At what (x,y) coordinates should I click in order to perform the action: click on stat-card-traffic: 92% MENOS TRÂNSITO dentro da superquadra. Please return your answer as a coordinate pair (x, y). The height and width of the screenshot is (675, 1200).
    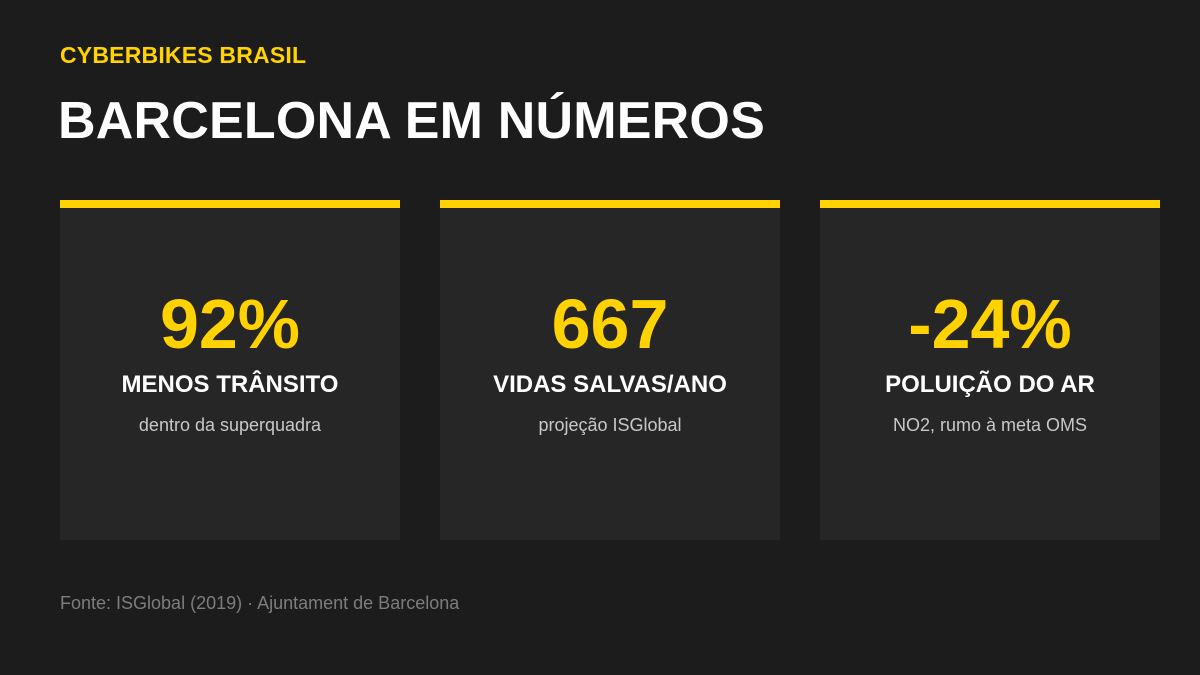
    Looking at the image, I should click on (230, 370).